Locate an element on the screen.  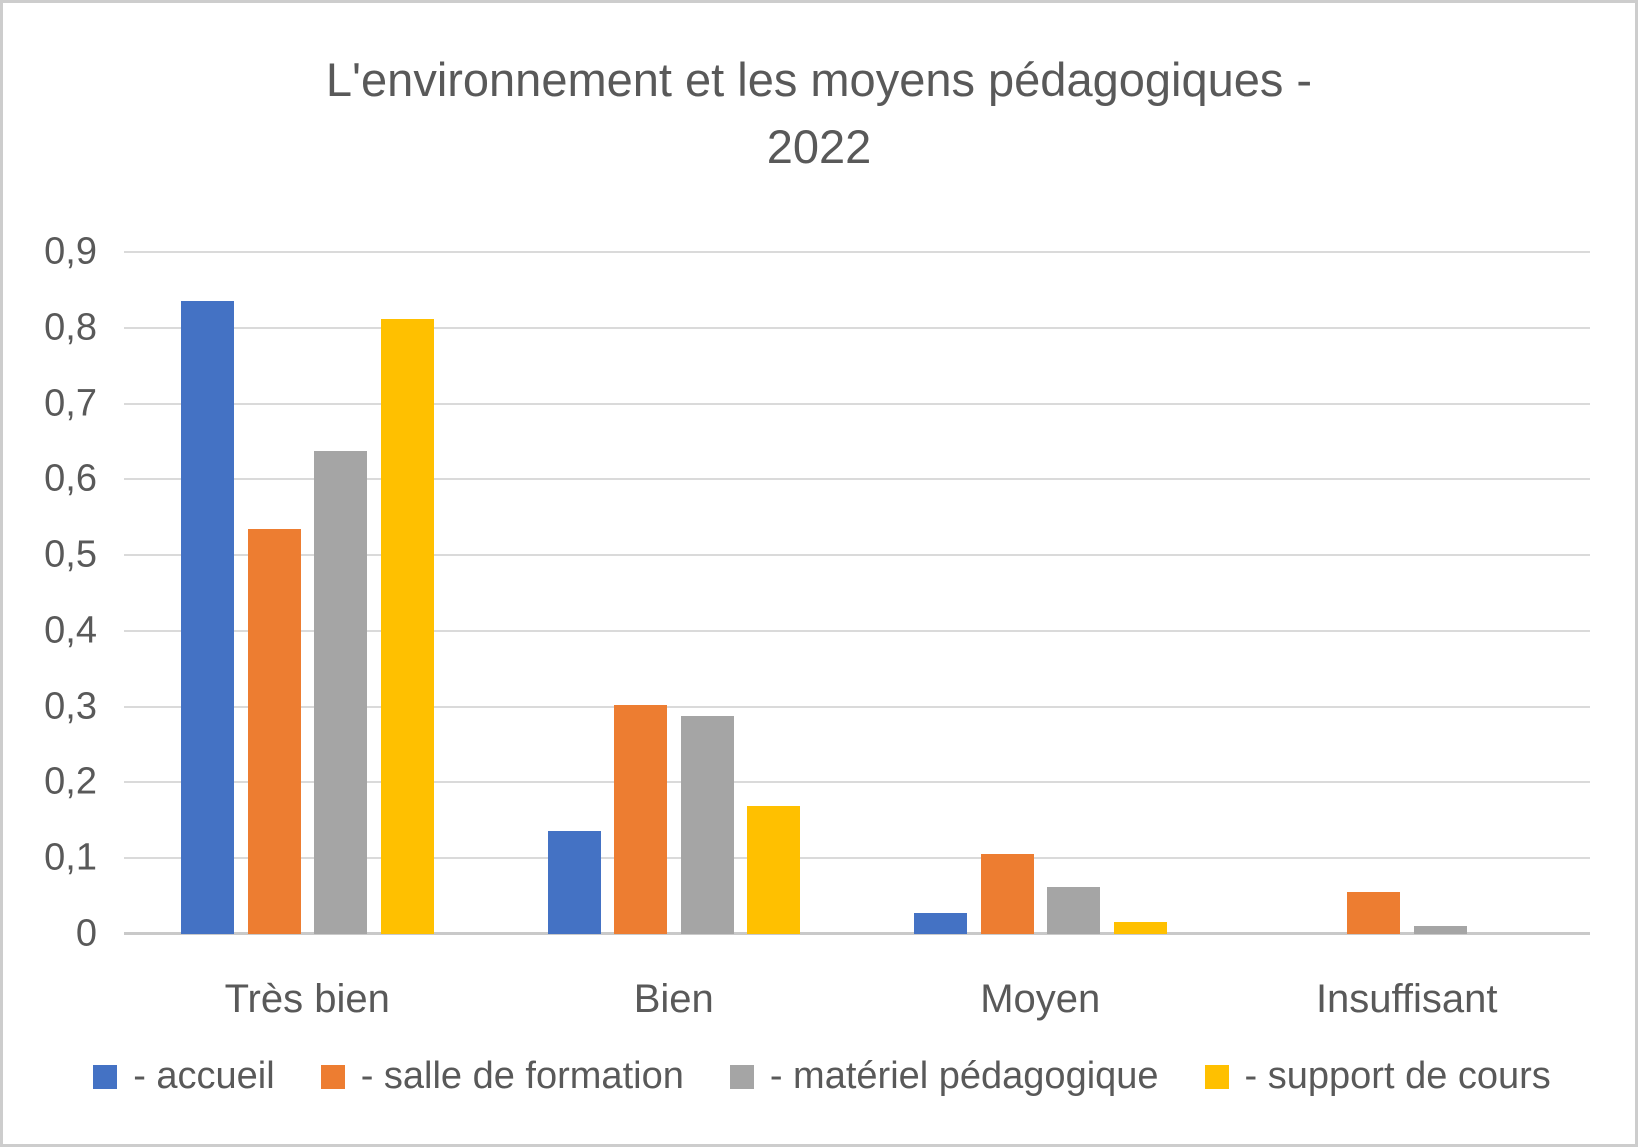
bar-accueil-moyen is located at coordinates (940, 923).